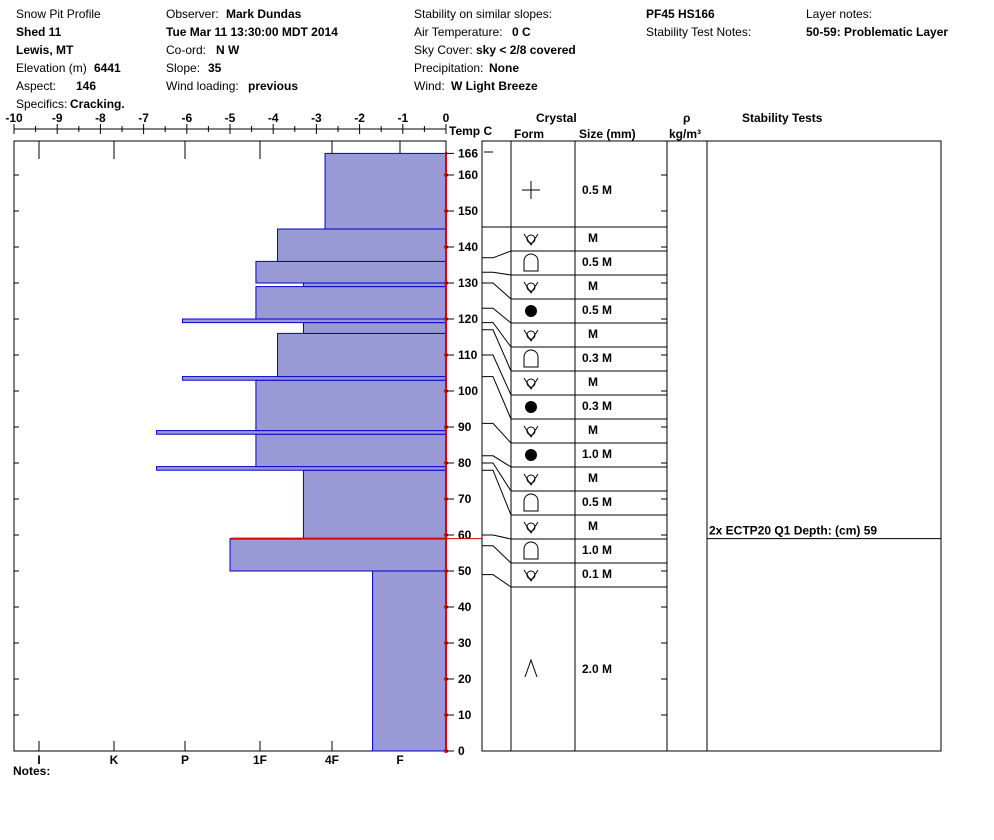  Describe the element at coordinates (468, 283) in the screenshot. I see `height-tick-label: 130` at that location.